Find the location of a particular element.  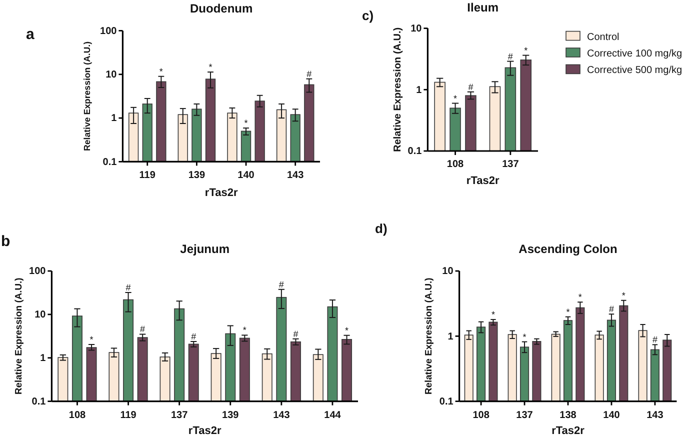

chart-title: Duodenum is located at coordinates (221, 9).